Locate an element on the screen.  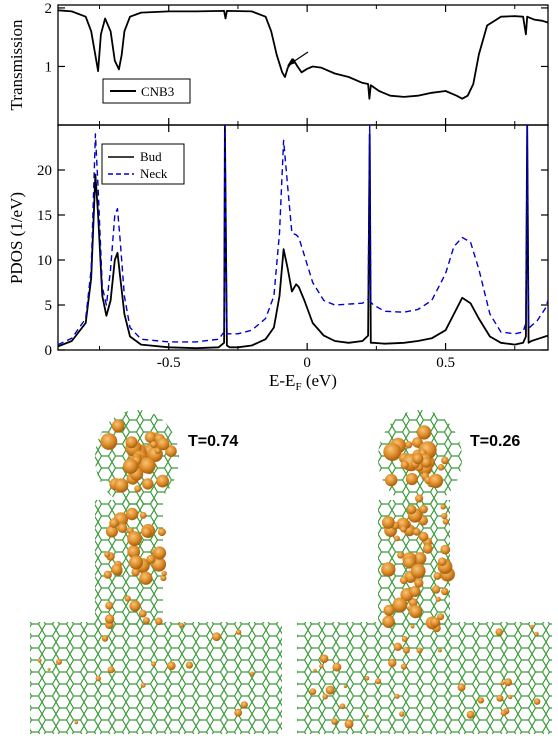
pdos-legend: Bud Neck is located at coordinates (143, 164).